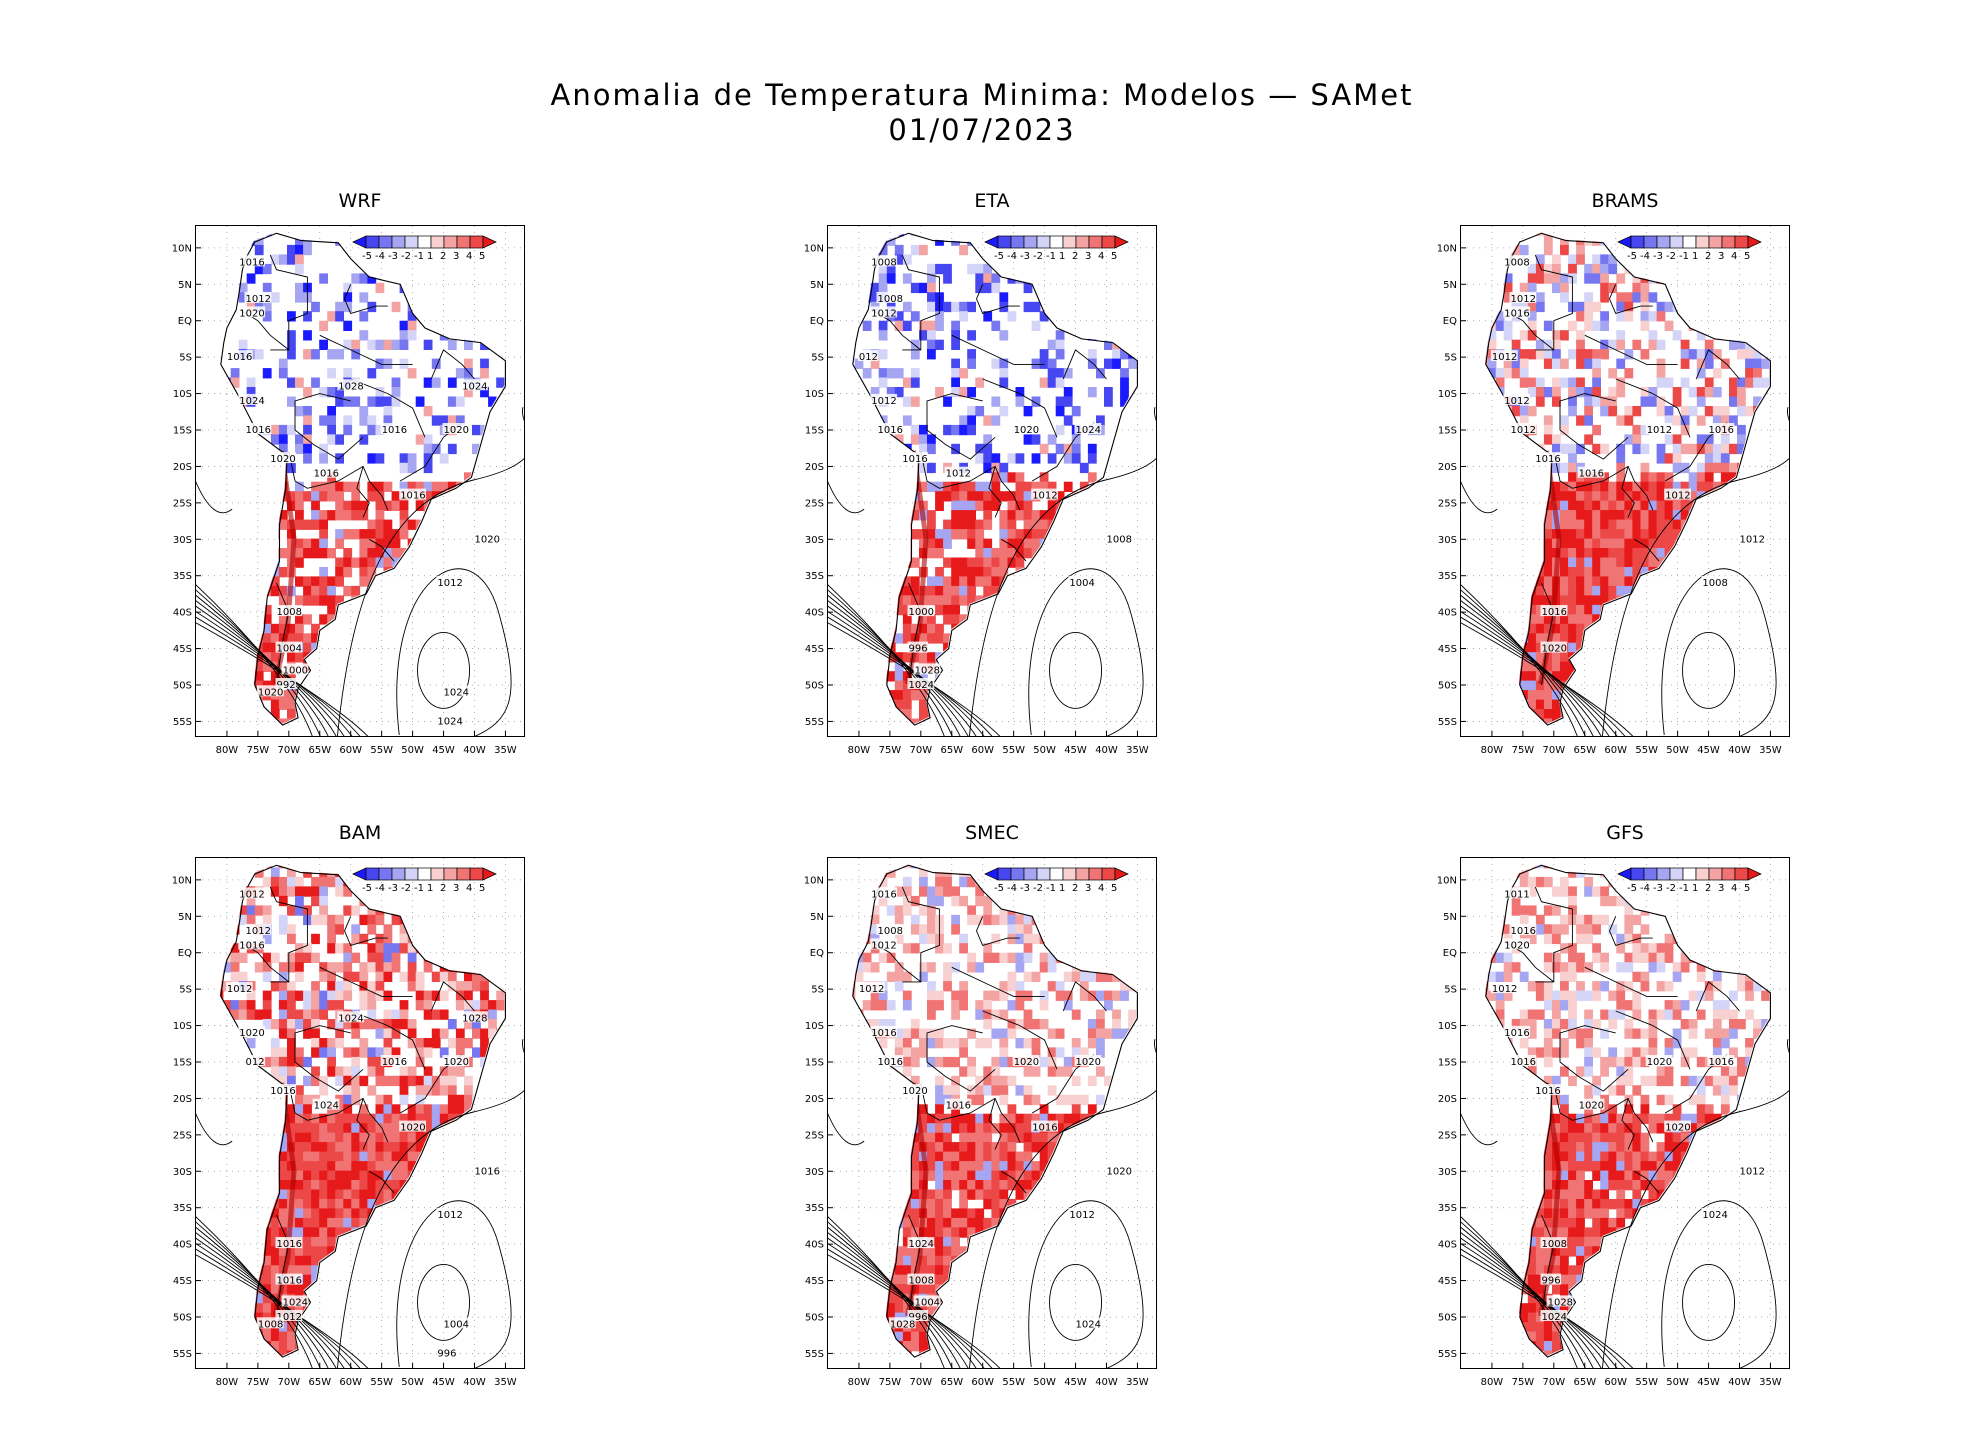 Image resolution: width=1964 pixels, height=1436 pixels. What do you see at coordinates (430, 571) in the screenshot?
I see `isobar-line` at bounding box center [430, 571].